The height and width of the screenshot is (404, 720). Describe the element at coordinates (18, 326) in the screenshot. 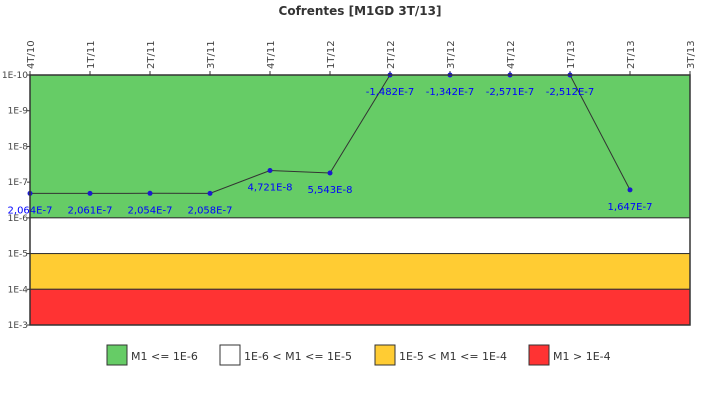

I see `y-tick-label: 1E-3` at that location.